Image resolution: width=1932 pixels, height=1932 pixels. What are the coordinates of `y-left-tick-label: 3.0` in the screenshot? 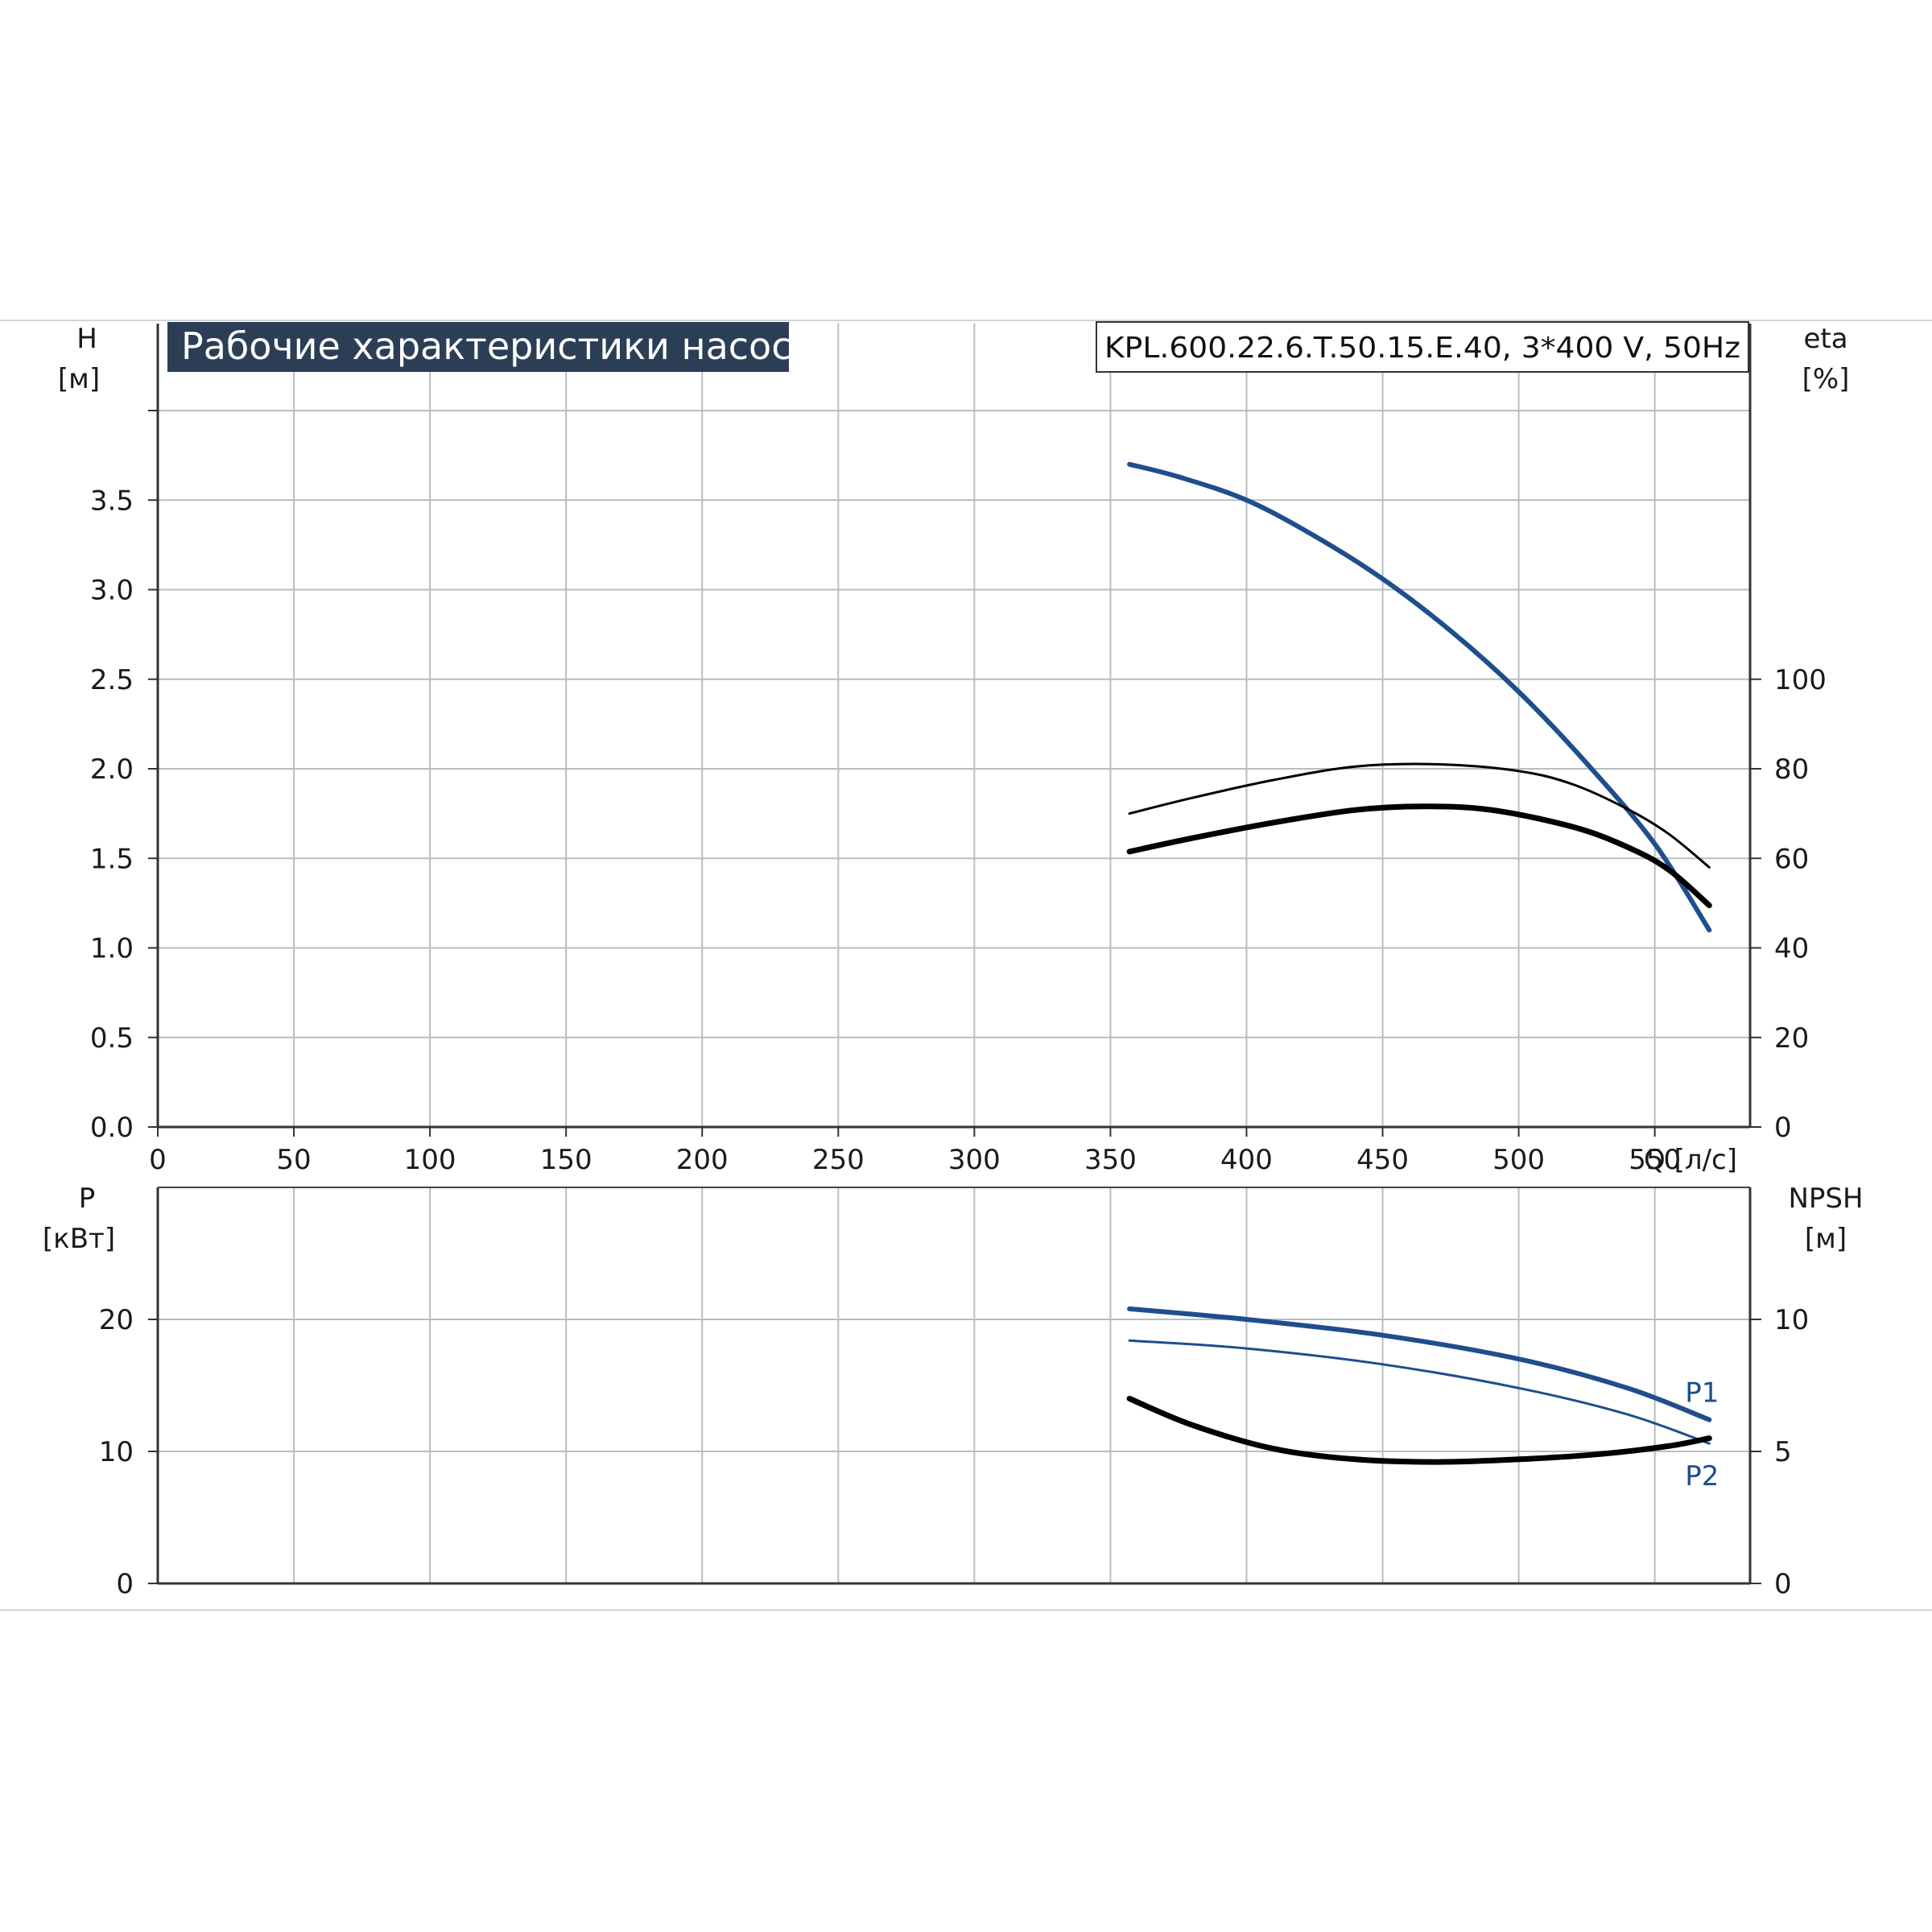 It's located at (112, 591).